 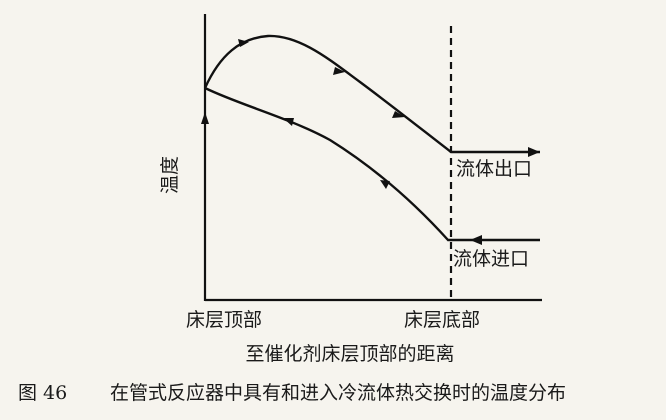 I want to click on y-axis-arrow, so click(x=205, y=118).